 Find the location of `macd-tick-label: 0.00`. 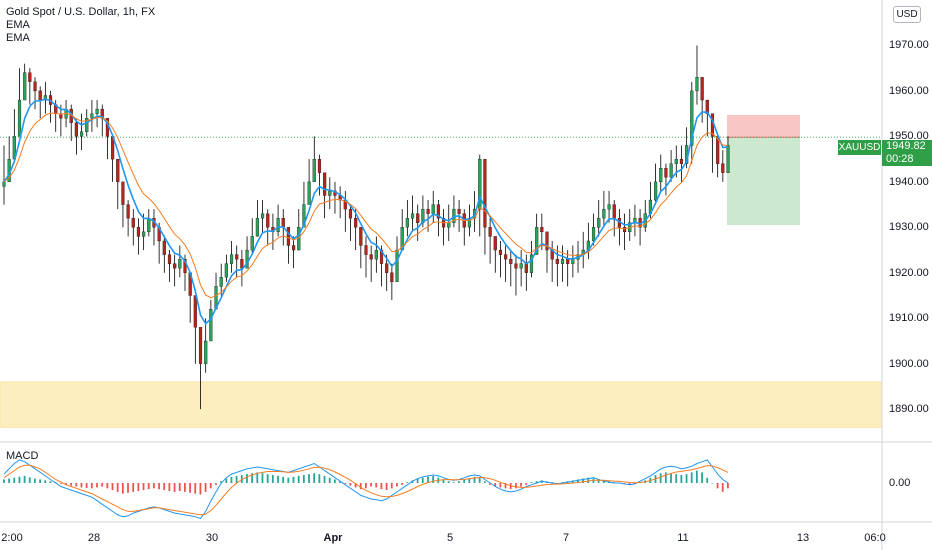

macd-tick-label: 0.00 is located at coordinates (900, 483).